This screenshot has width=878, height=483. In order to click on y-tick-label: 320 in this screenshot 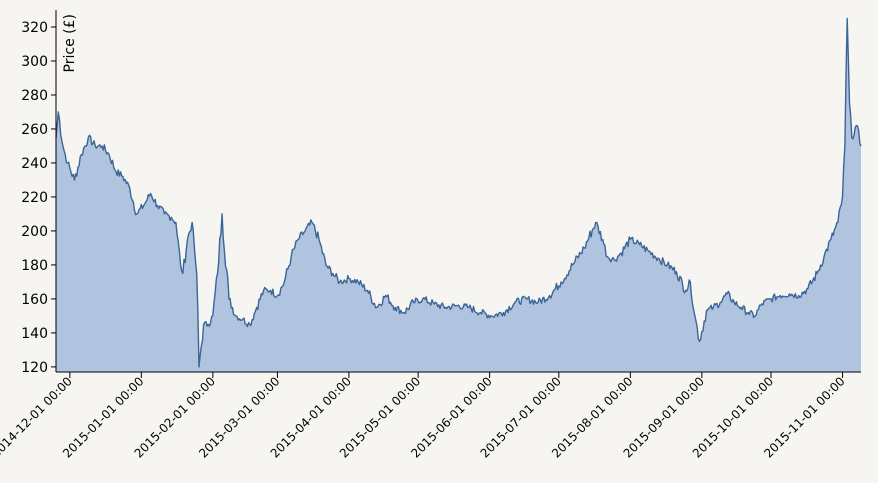, I will do `click(34, 28)`.